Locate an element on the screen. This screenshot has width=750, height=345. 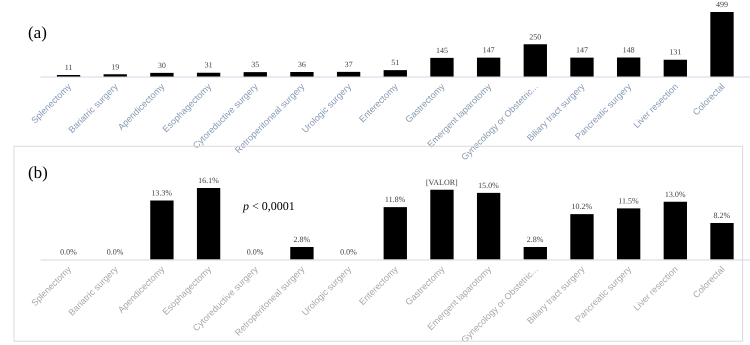
data-label: 11 is located at coordinates (68, 67).